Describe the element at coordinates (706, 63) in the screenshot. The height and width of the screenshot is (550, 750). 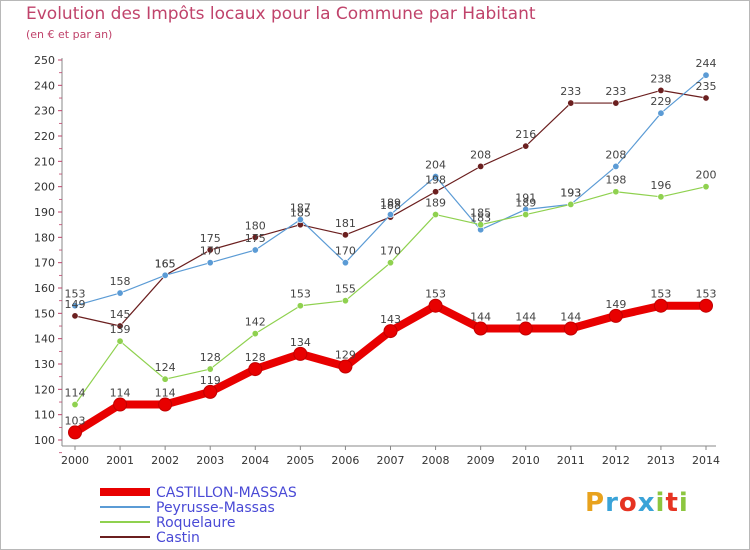
I see `data-label: 244` at that location.